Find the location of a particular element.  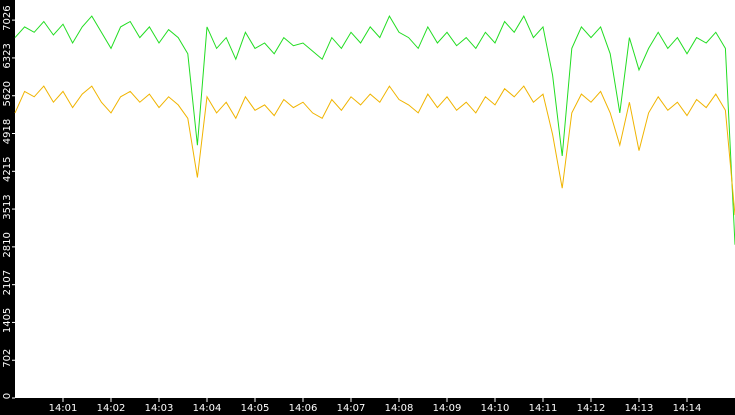

y-tick-label: 0 is located at coordinates (7, 396).